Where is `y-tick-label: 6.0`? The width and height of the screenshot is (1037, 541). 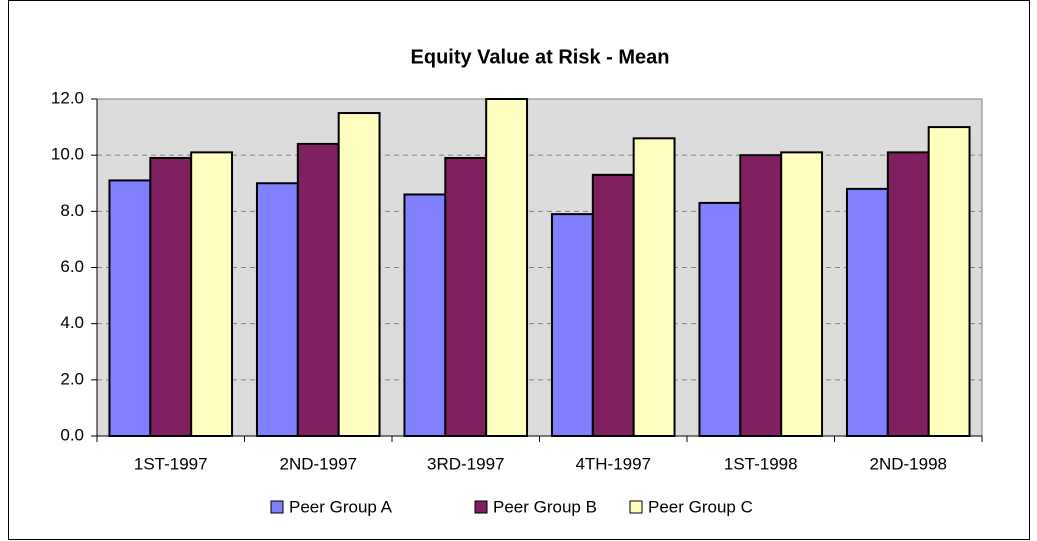
y-tick-label: 6.0 is located at coordinates (72, 266).